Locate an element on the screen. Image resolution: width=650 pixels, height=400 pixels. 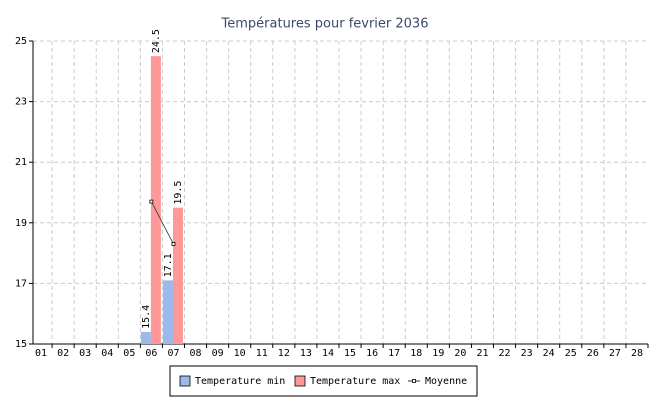
x-tick-label: 27 is located at coordinates (615, 353).